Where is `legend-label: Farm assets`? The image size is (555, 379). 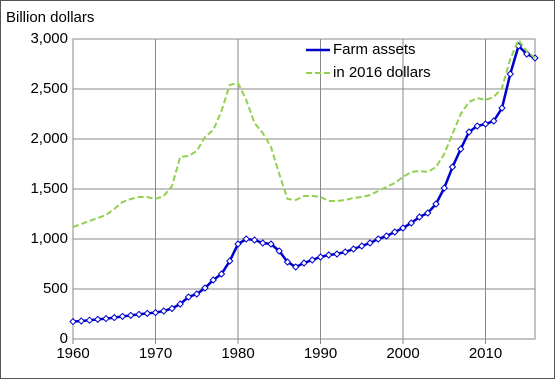 legend-label: Farm assets is located at coordinates (374, 49).